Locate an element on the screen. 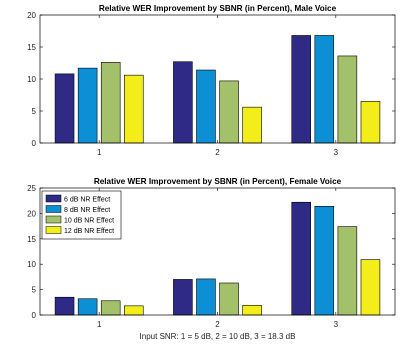 The height and width of the screenshot is (345, 402). legend-label: 8 dB NR Effect is located at coordinates (87, 210).